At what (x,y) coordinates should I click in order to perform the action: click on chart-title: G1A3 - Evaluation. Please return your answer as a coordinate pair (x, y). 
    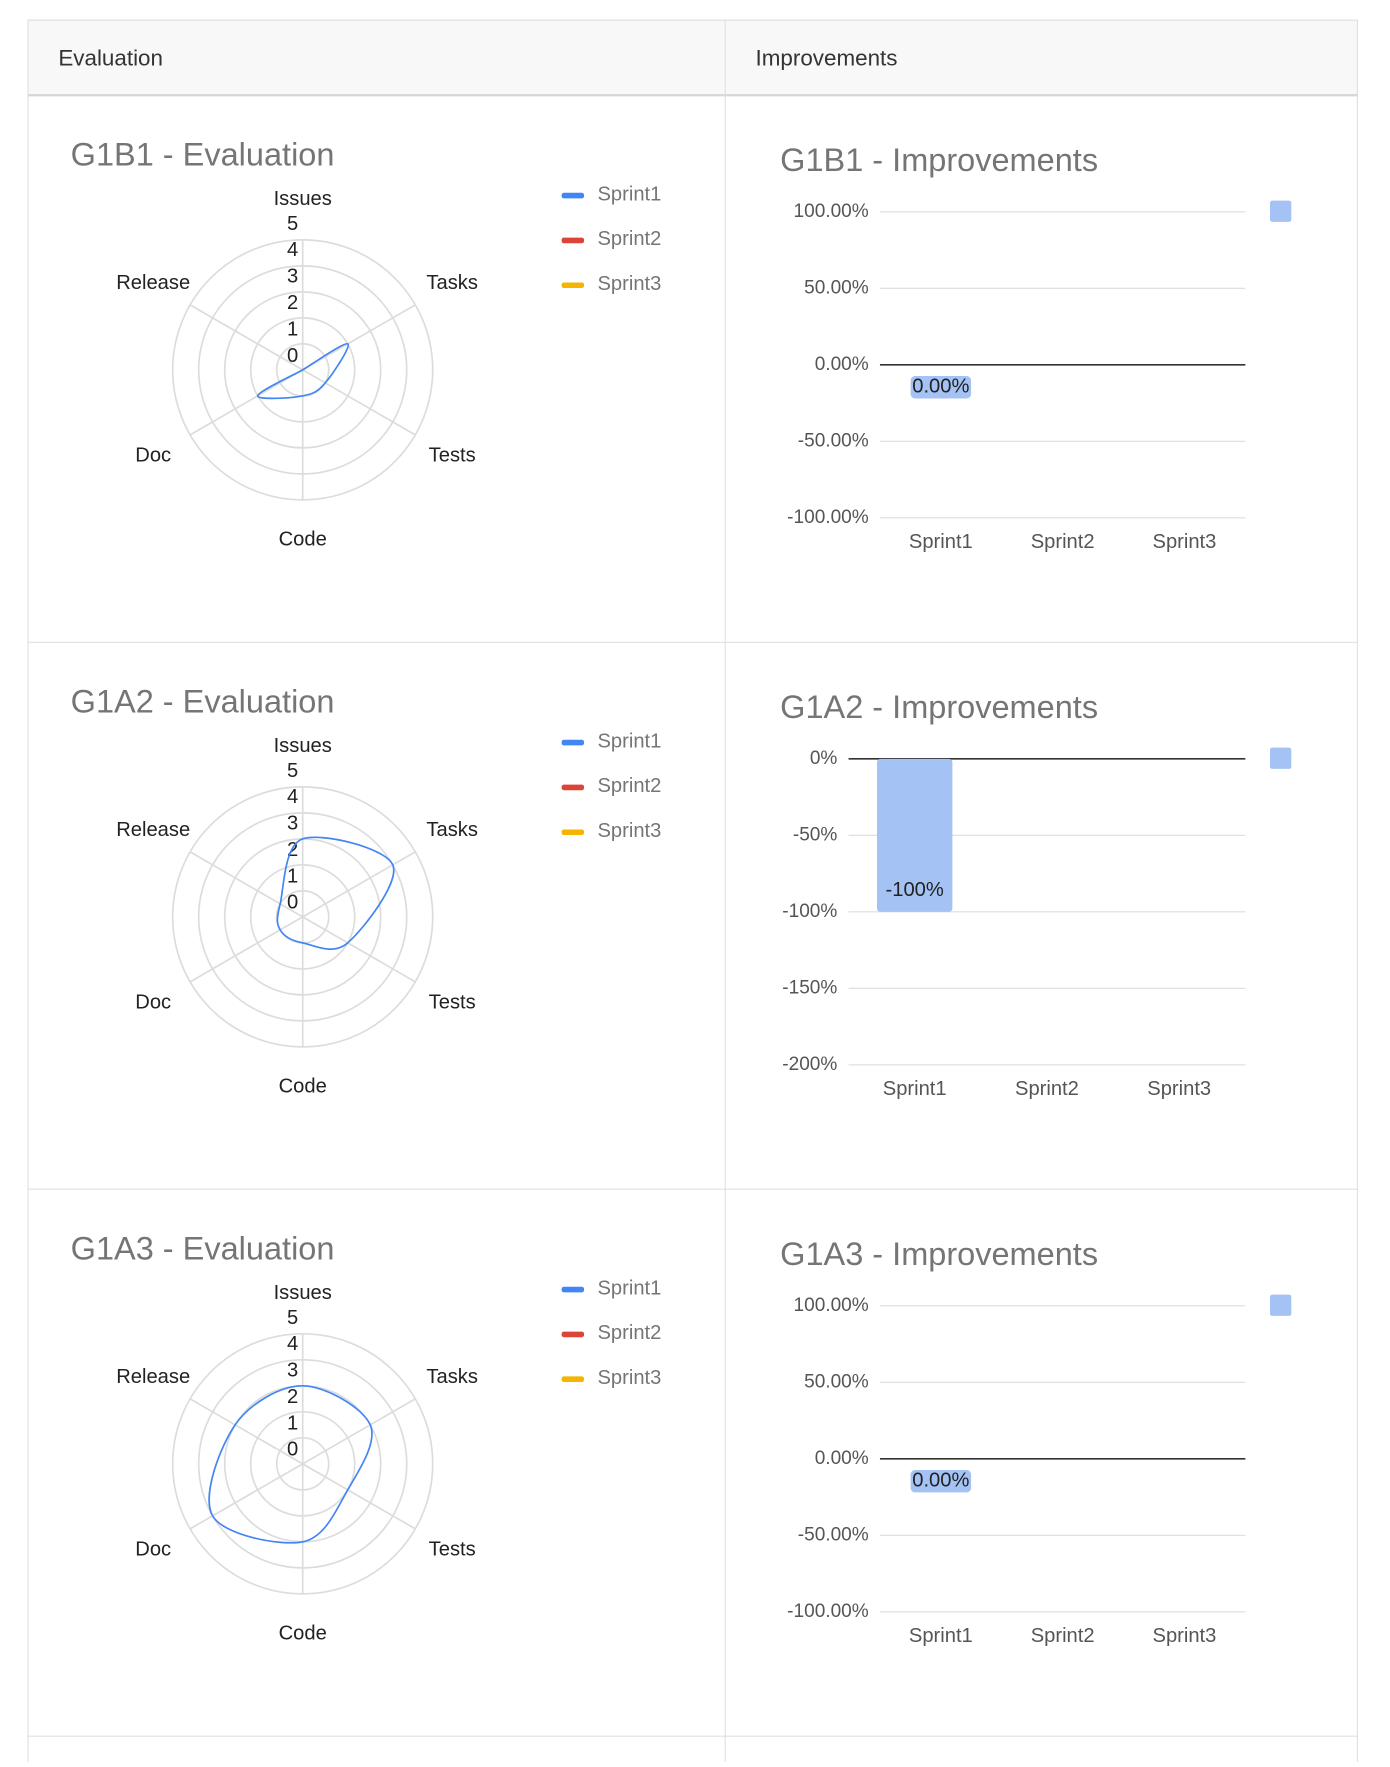
    Looking at the image, I should click on (203, 1248).